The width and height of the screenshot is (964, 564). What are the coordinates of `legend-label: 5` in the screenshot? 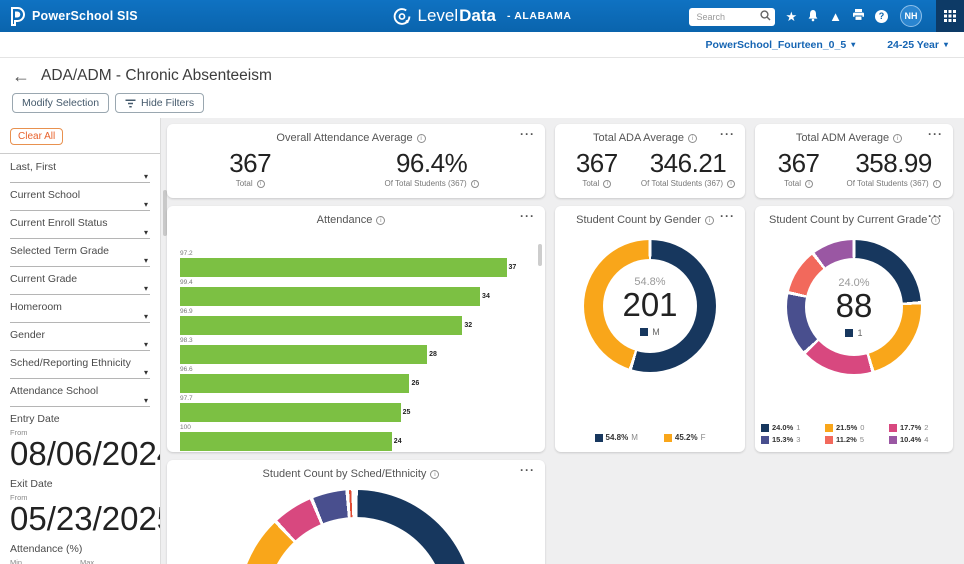 It's located at (862, 439).